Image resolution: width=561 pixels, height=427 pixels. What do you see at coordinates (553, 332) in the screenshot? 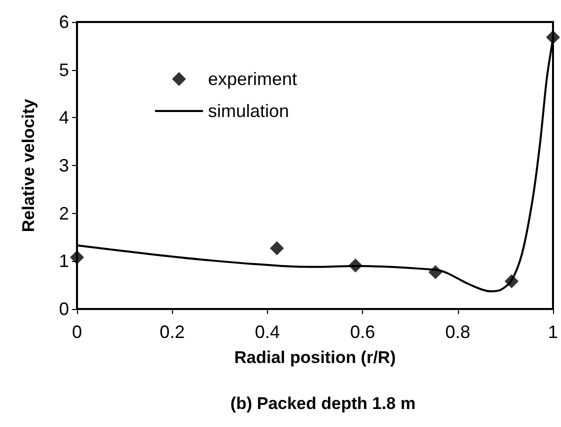
I see `x-tick-label: 1` at bounding box center [553, 332].